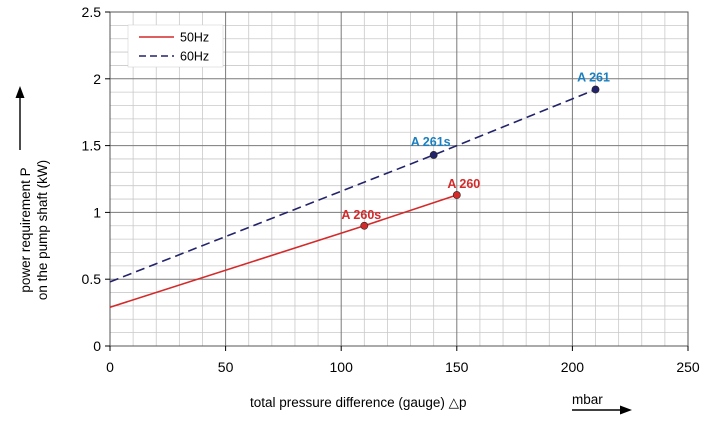 This screenshot has width=716, height=421. I want to click on x-axis-ticks: 0 50 100 150 200 250, so click(403, 360).